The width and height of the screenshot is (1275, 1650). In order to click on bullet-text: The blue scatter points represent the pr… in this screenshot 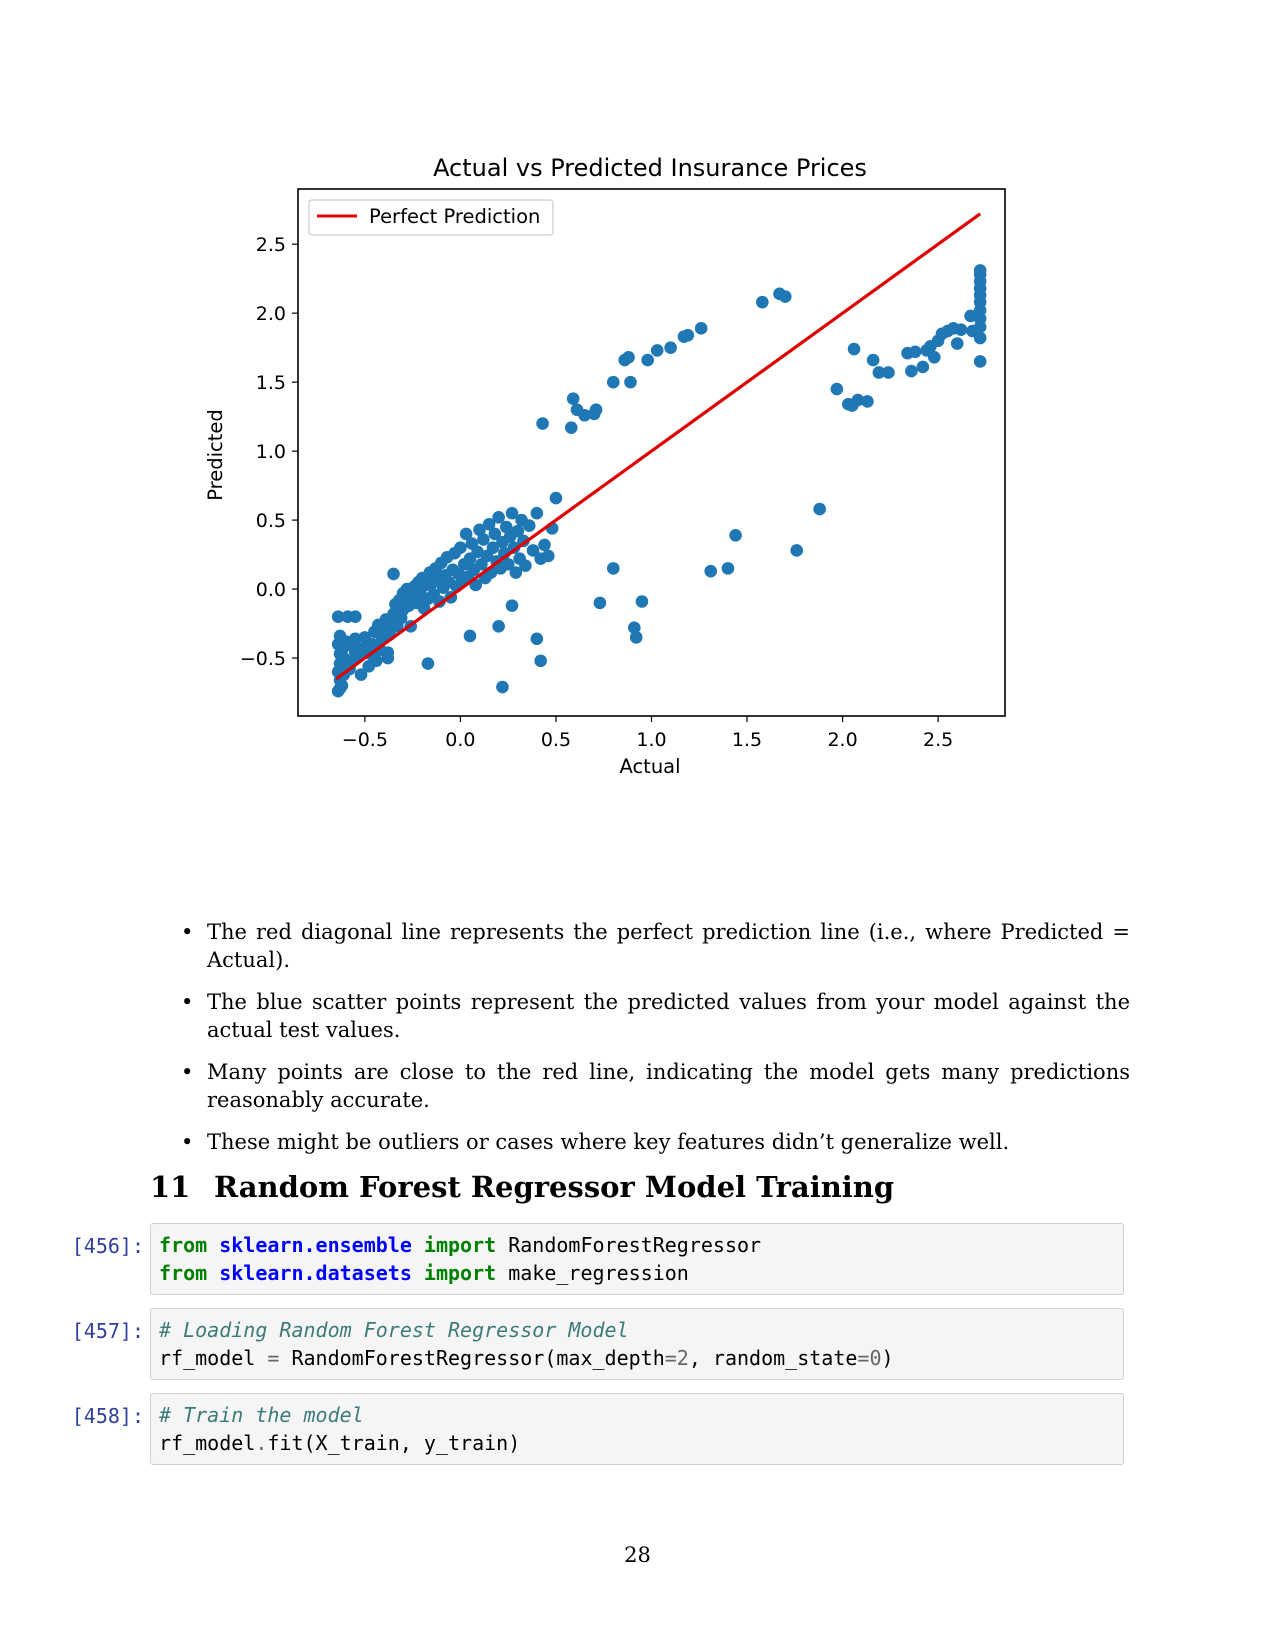, I will do `click(668, 1016)`.